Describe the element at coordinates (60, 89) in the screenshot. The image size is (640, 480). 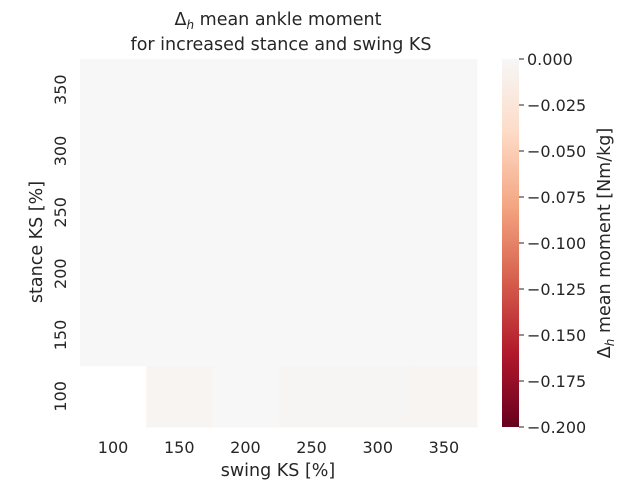
I see `y-tick-label: 350` at that location.